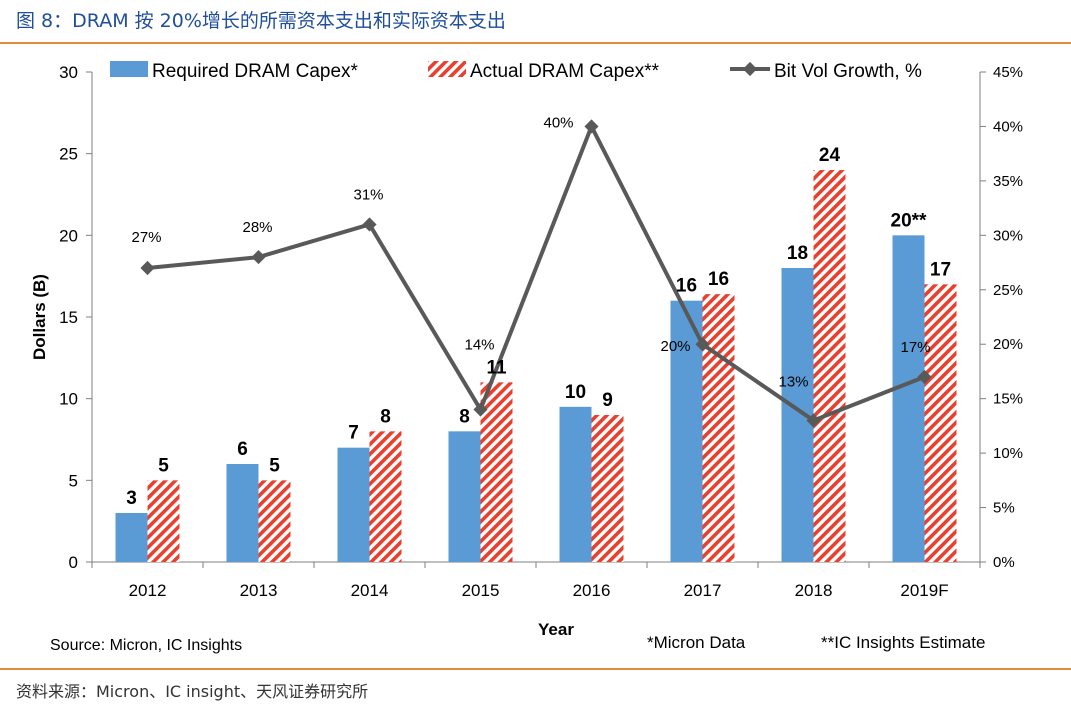 The height and width of the screenshot is (709, 1071). I want to click on header-rule, so click(535, 43).